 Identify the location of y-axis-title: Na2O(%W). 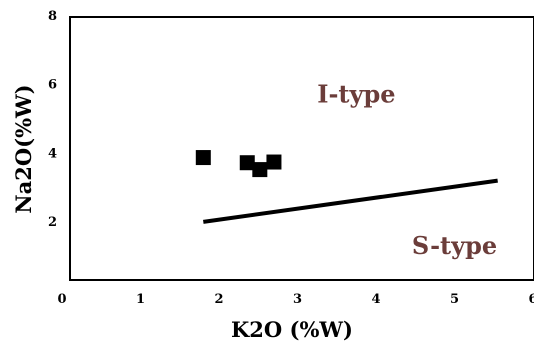
(23, 148).